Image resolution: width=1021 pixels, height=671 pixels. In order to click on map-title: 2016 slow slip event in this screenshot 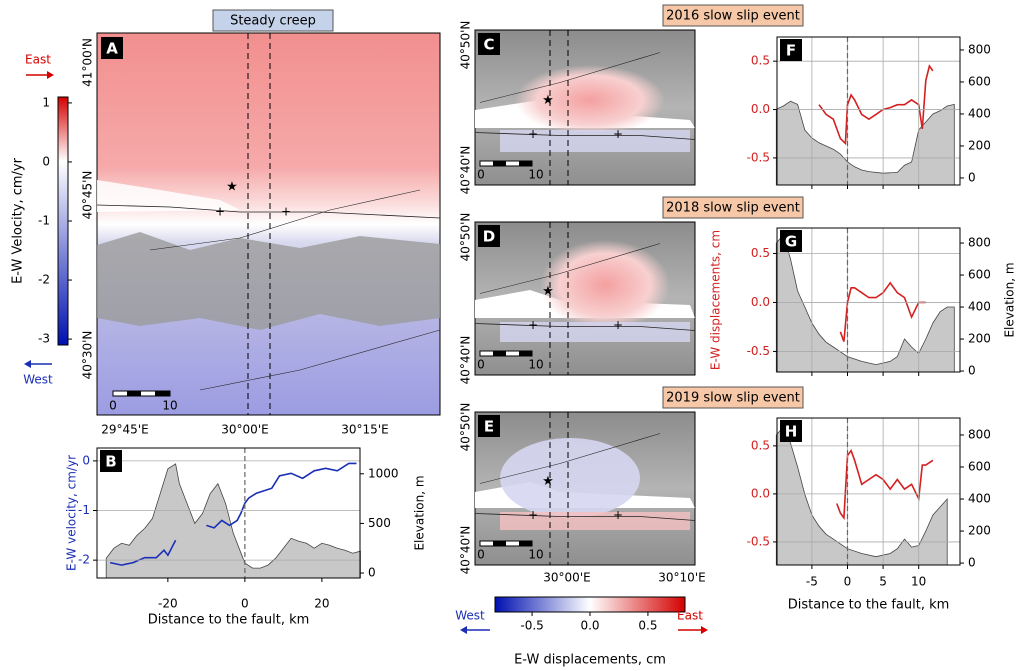, I will do `click(733, 16)`.